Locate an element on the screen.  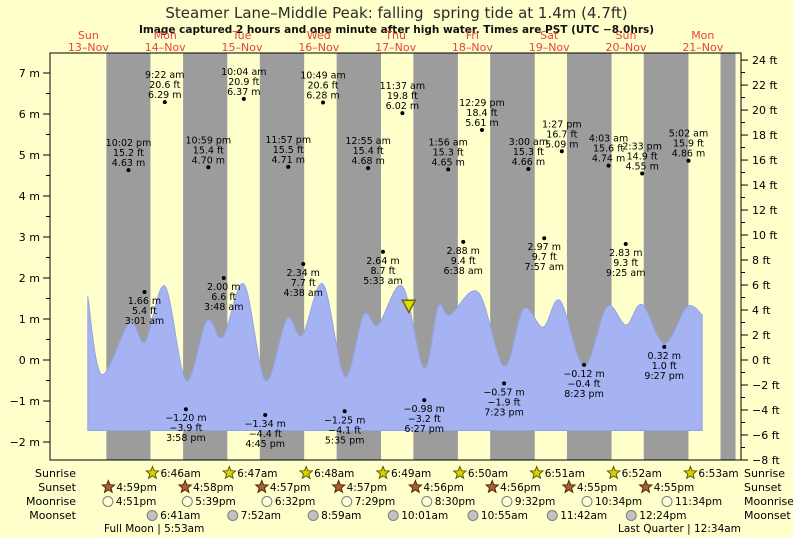
tide-peak-label: 6:38 am is located at coordinates (463, 271).